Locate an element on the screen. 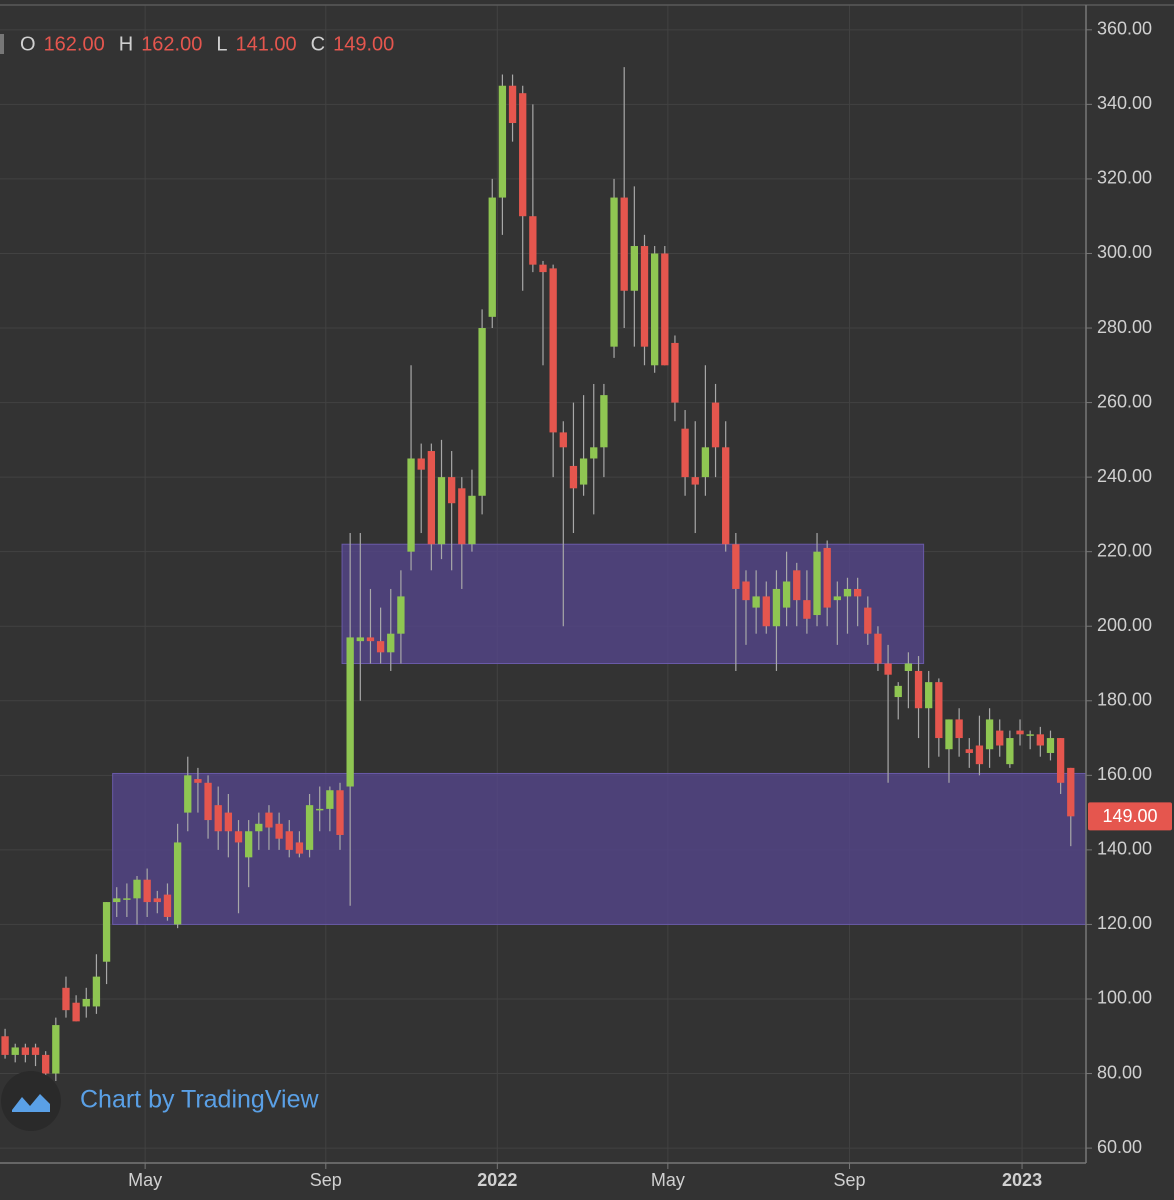 This screenshot has width=1174, height=1200. zone is located at coordinates (599, 848).